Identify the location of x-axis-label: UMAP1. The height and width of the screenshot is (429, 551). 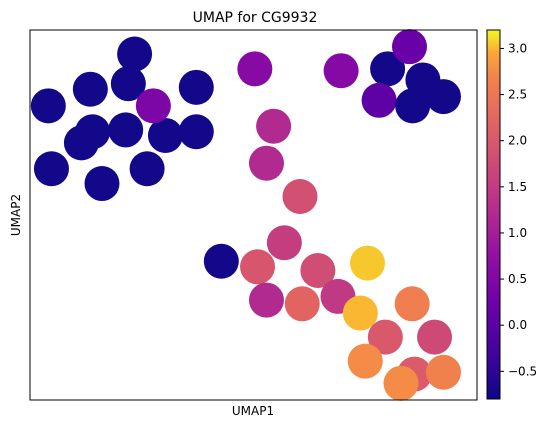
(253, 411).